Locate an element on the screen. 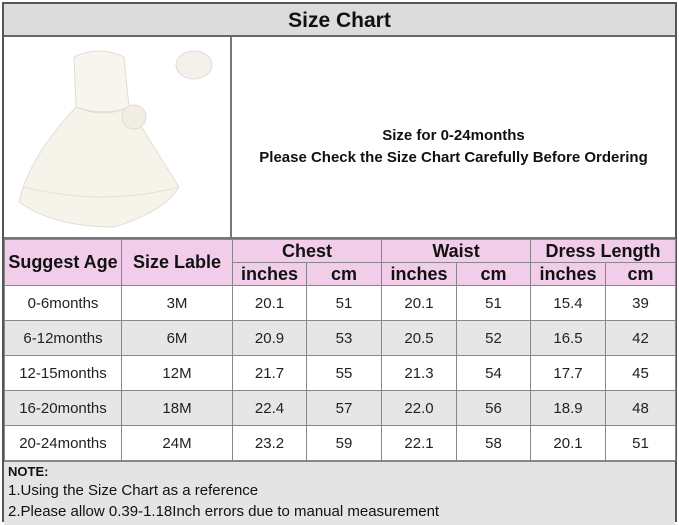  notes-label: NOTE: is located at coordinates (28, 471).